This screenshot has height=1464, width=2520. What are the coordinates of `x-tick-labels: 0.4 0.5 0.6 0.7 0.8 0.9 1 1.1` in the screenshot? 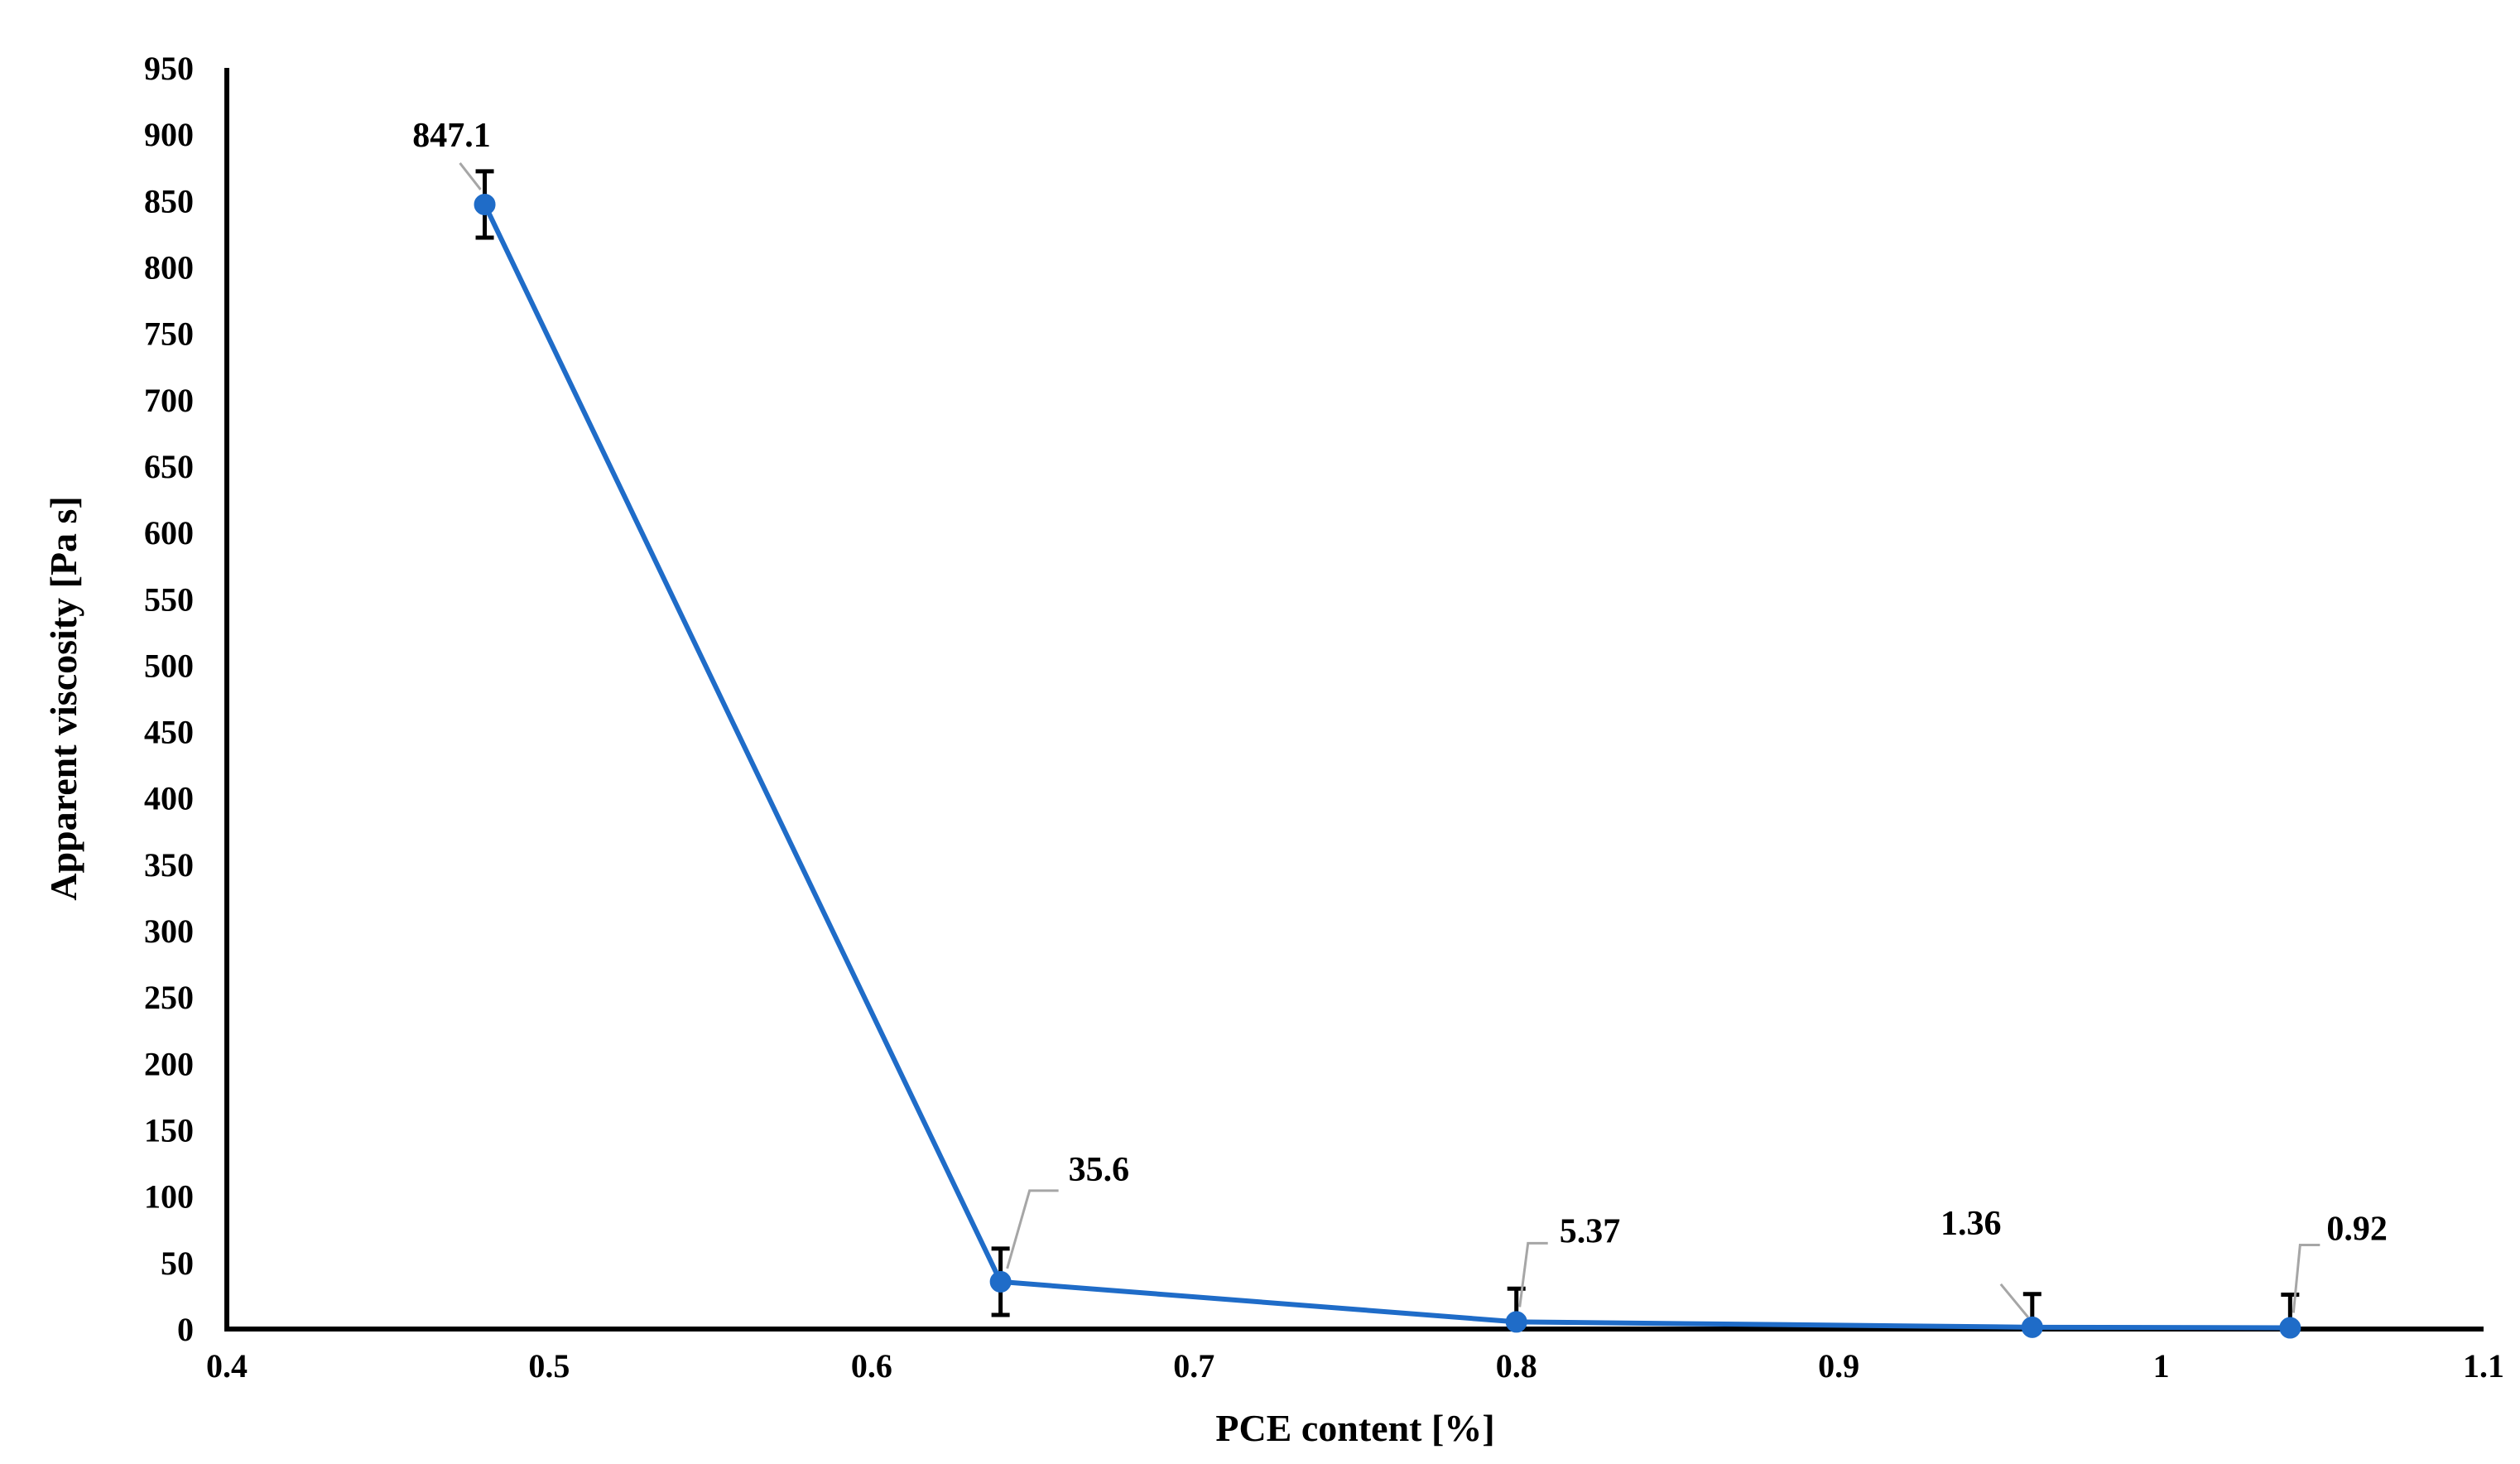 It's located at (1355, 1366).